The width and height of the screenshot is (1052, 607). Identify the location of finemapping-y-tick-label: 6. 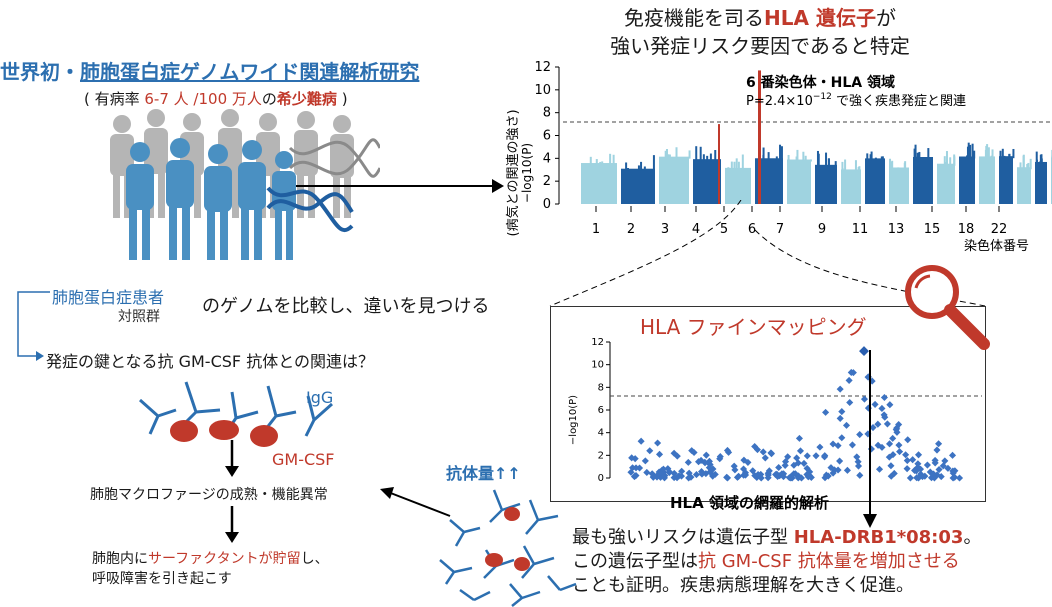
(601, 410).